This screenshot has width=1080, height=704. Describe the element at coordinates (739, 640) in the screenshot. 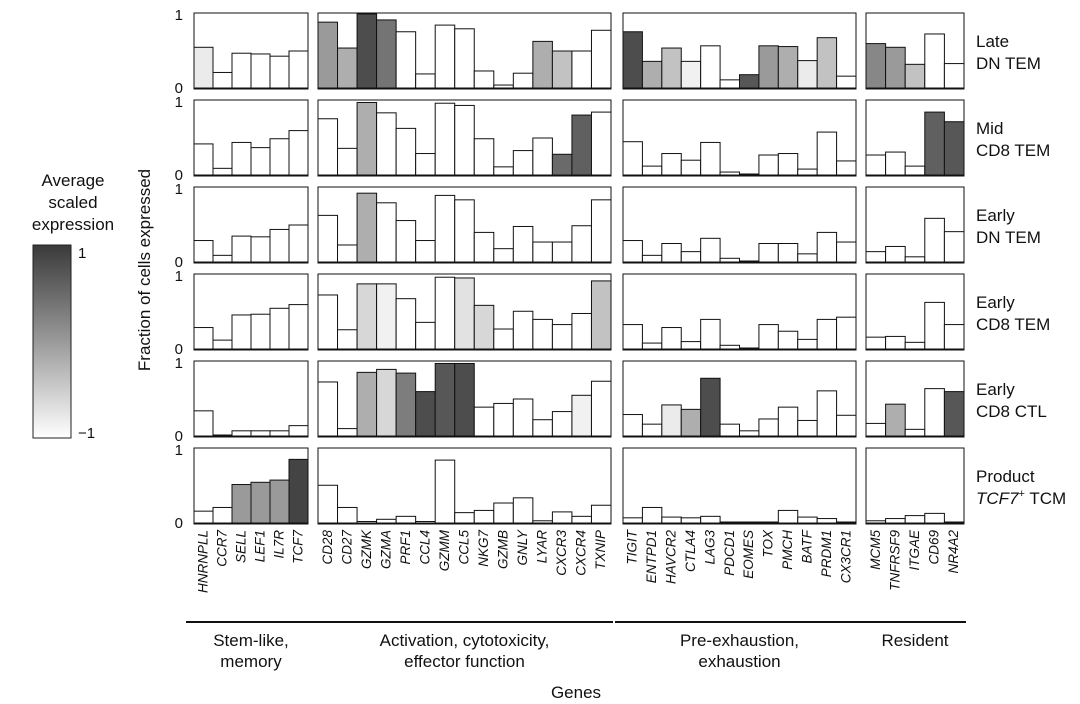

I see `group-label: Pre-exhaustion,` at that location.